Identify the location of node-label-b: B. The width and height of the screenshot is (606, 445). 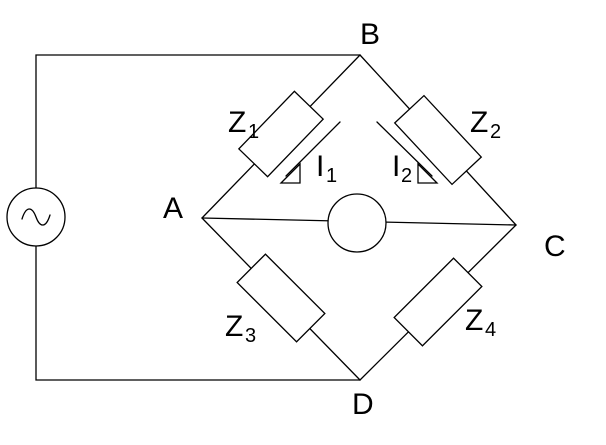
(370, 34).